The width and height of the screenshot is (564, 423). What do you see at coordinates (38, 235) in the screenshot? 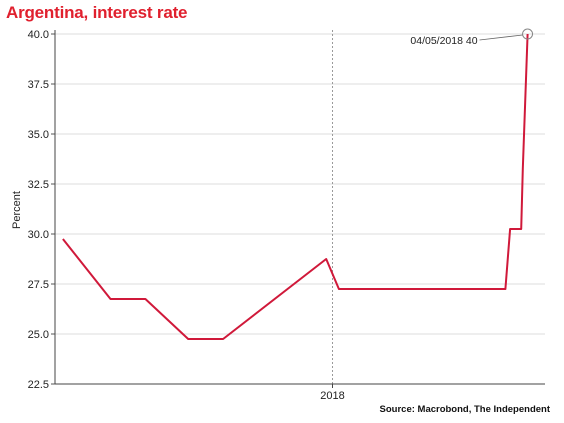
I see `y-tick-label: 30.0` at bounding box center [38, 235].